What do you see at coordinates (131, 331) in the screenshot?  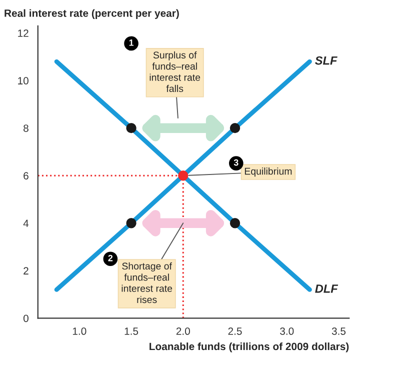 I see `x-tick-label: 1.5` at bounding box center [131, 331].